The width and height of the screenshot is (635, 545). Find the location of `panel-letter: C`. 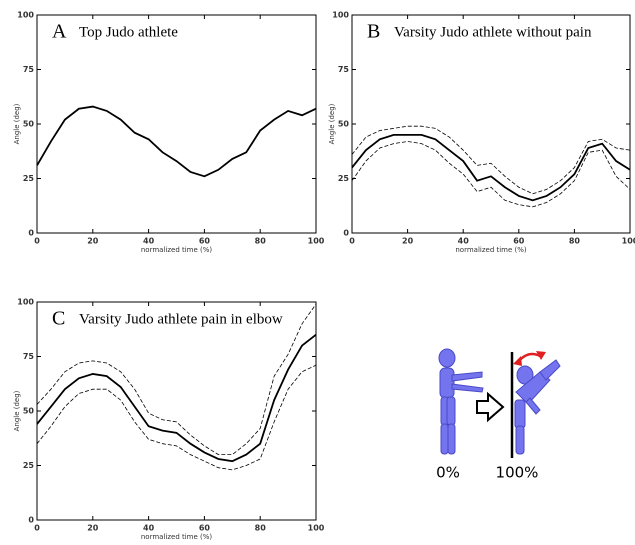

panel-letter: C is located at coordinates (58, 319).